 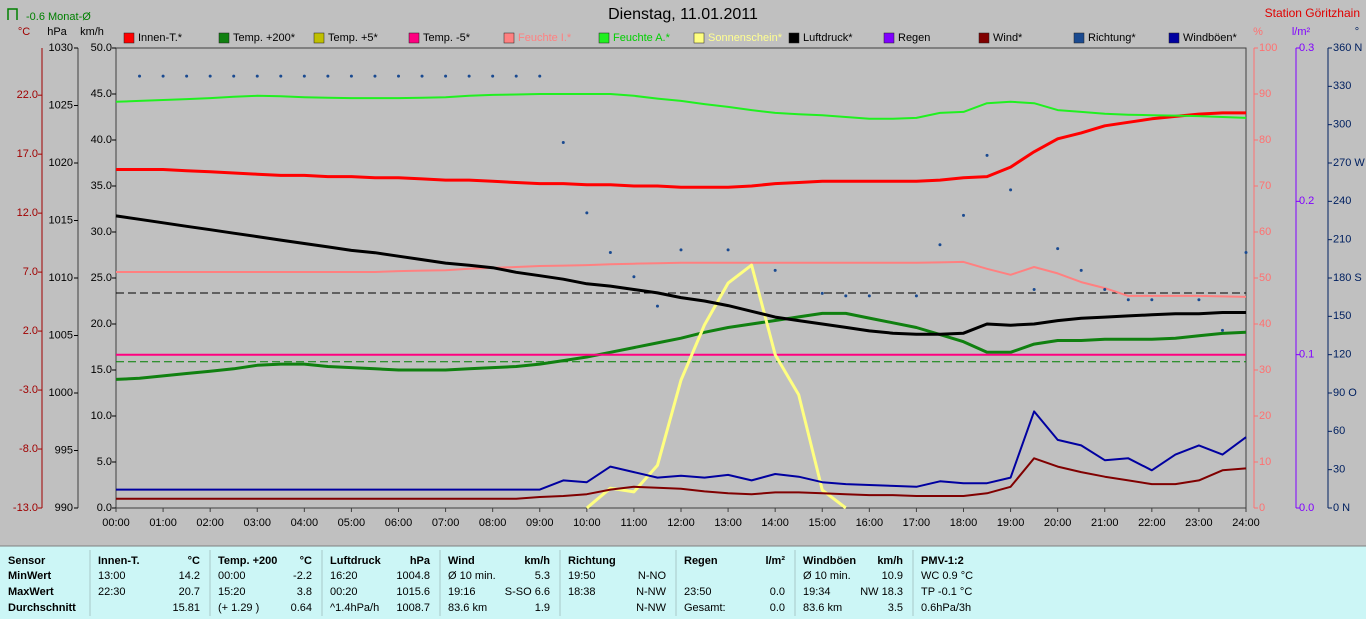 What do you see at coordinates (681, 106) in the screenshot?
I see `series-line` at bounding box center [681, 106].